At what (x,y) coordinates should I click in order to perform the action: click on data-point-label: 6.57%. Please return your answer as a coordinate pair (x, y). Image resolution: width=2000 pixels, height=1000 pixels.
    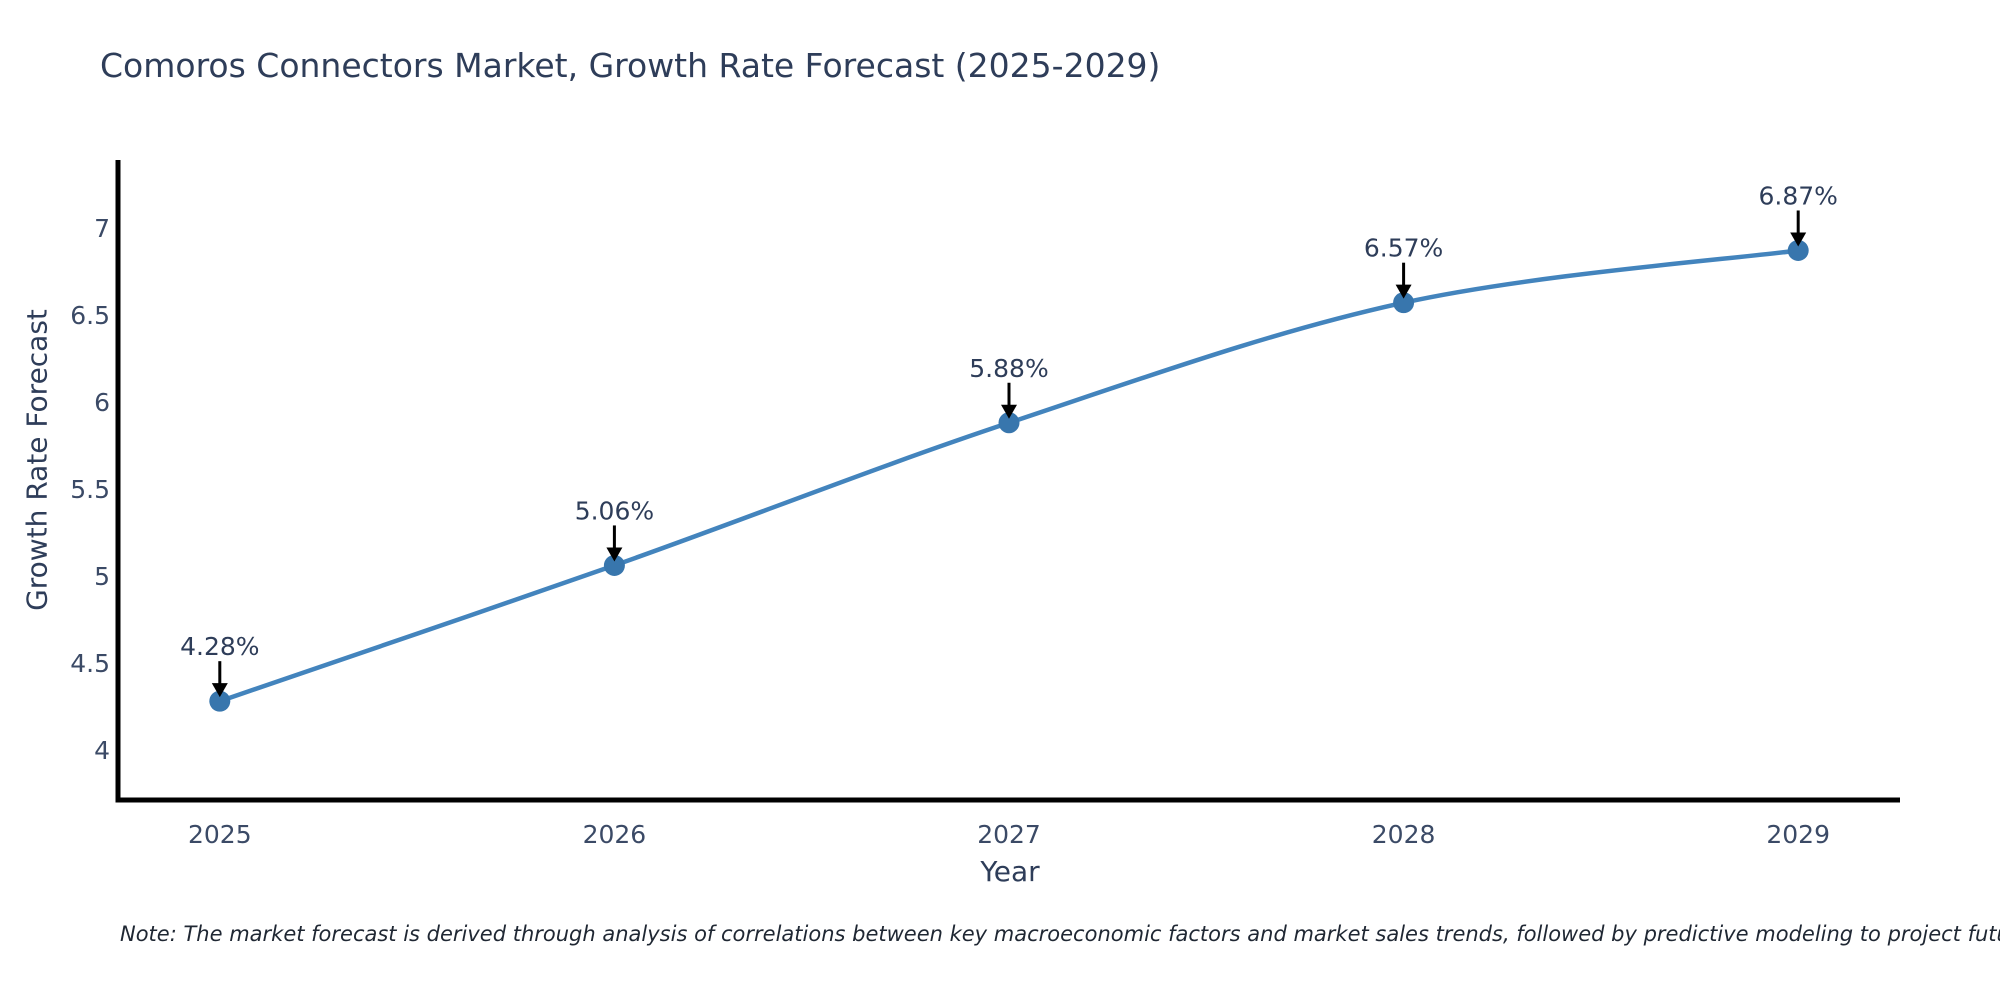
    Looking at the image, I should click on (1403, 248).